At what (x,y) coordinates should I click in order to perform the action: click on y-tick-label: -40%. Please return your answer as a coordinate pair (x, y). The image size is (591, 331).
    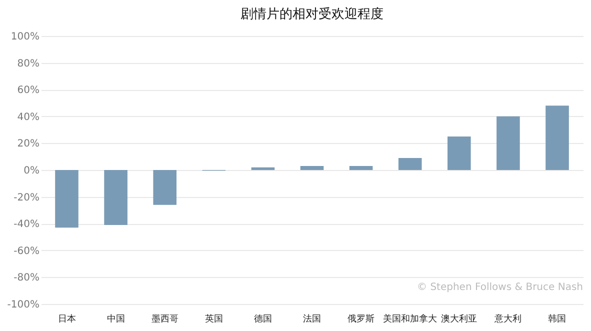
    Looking at the image, I should click on (27, 224).